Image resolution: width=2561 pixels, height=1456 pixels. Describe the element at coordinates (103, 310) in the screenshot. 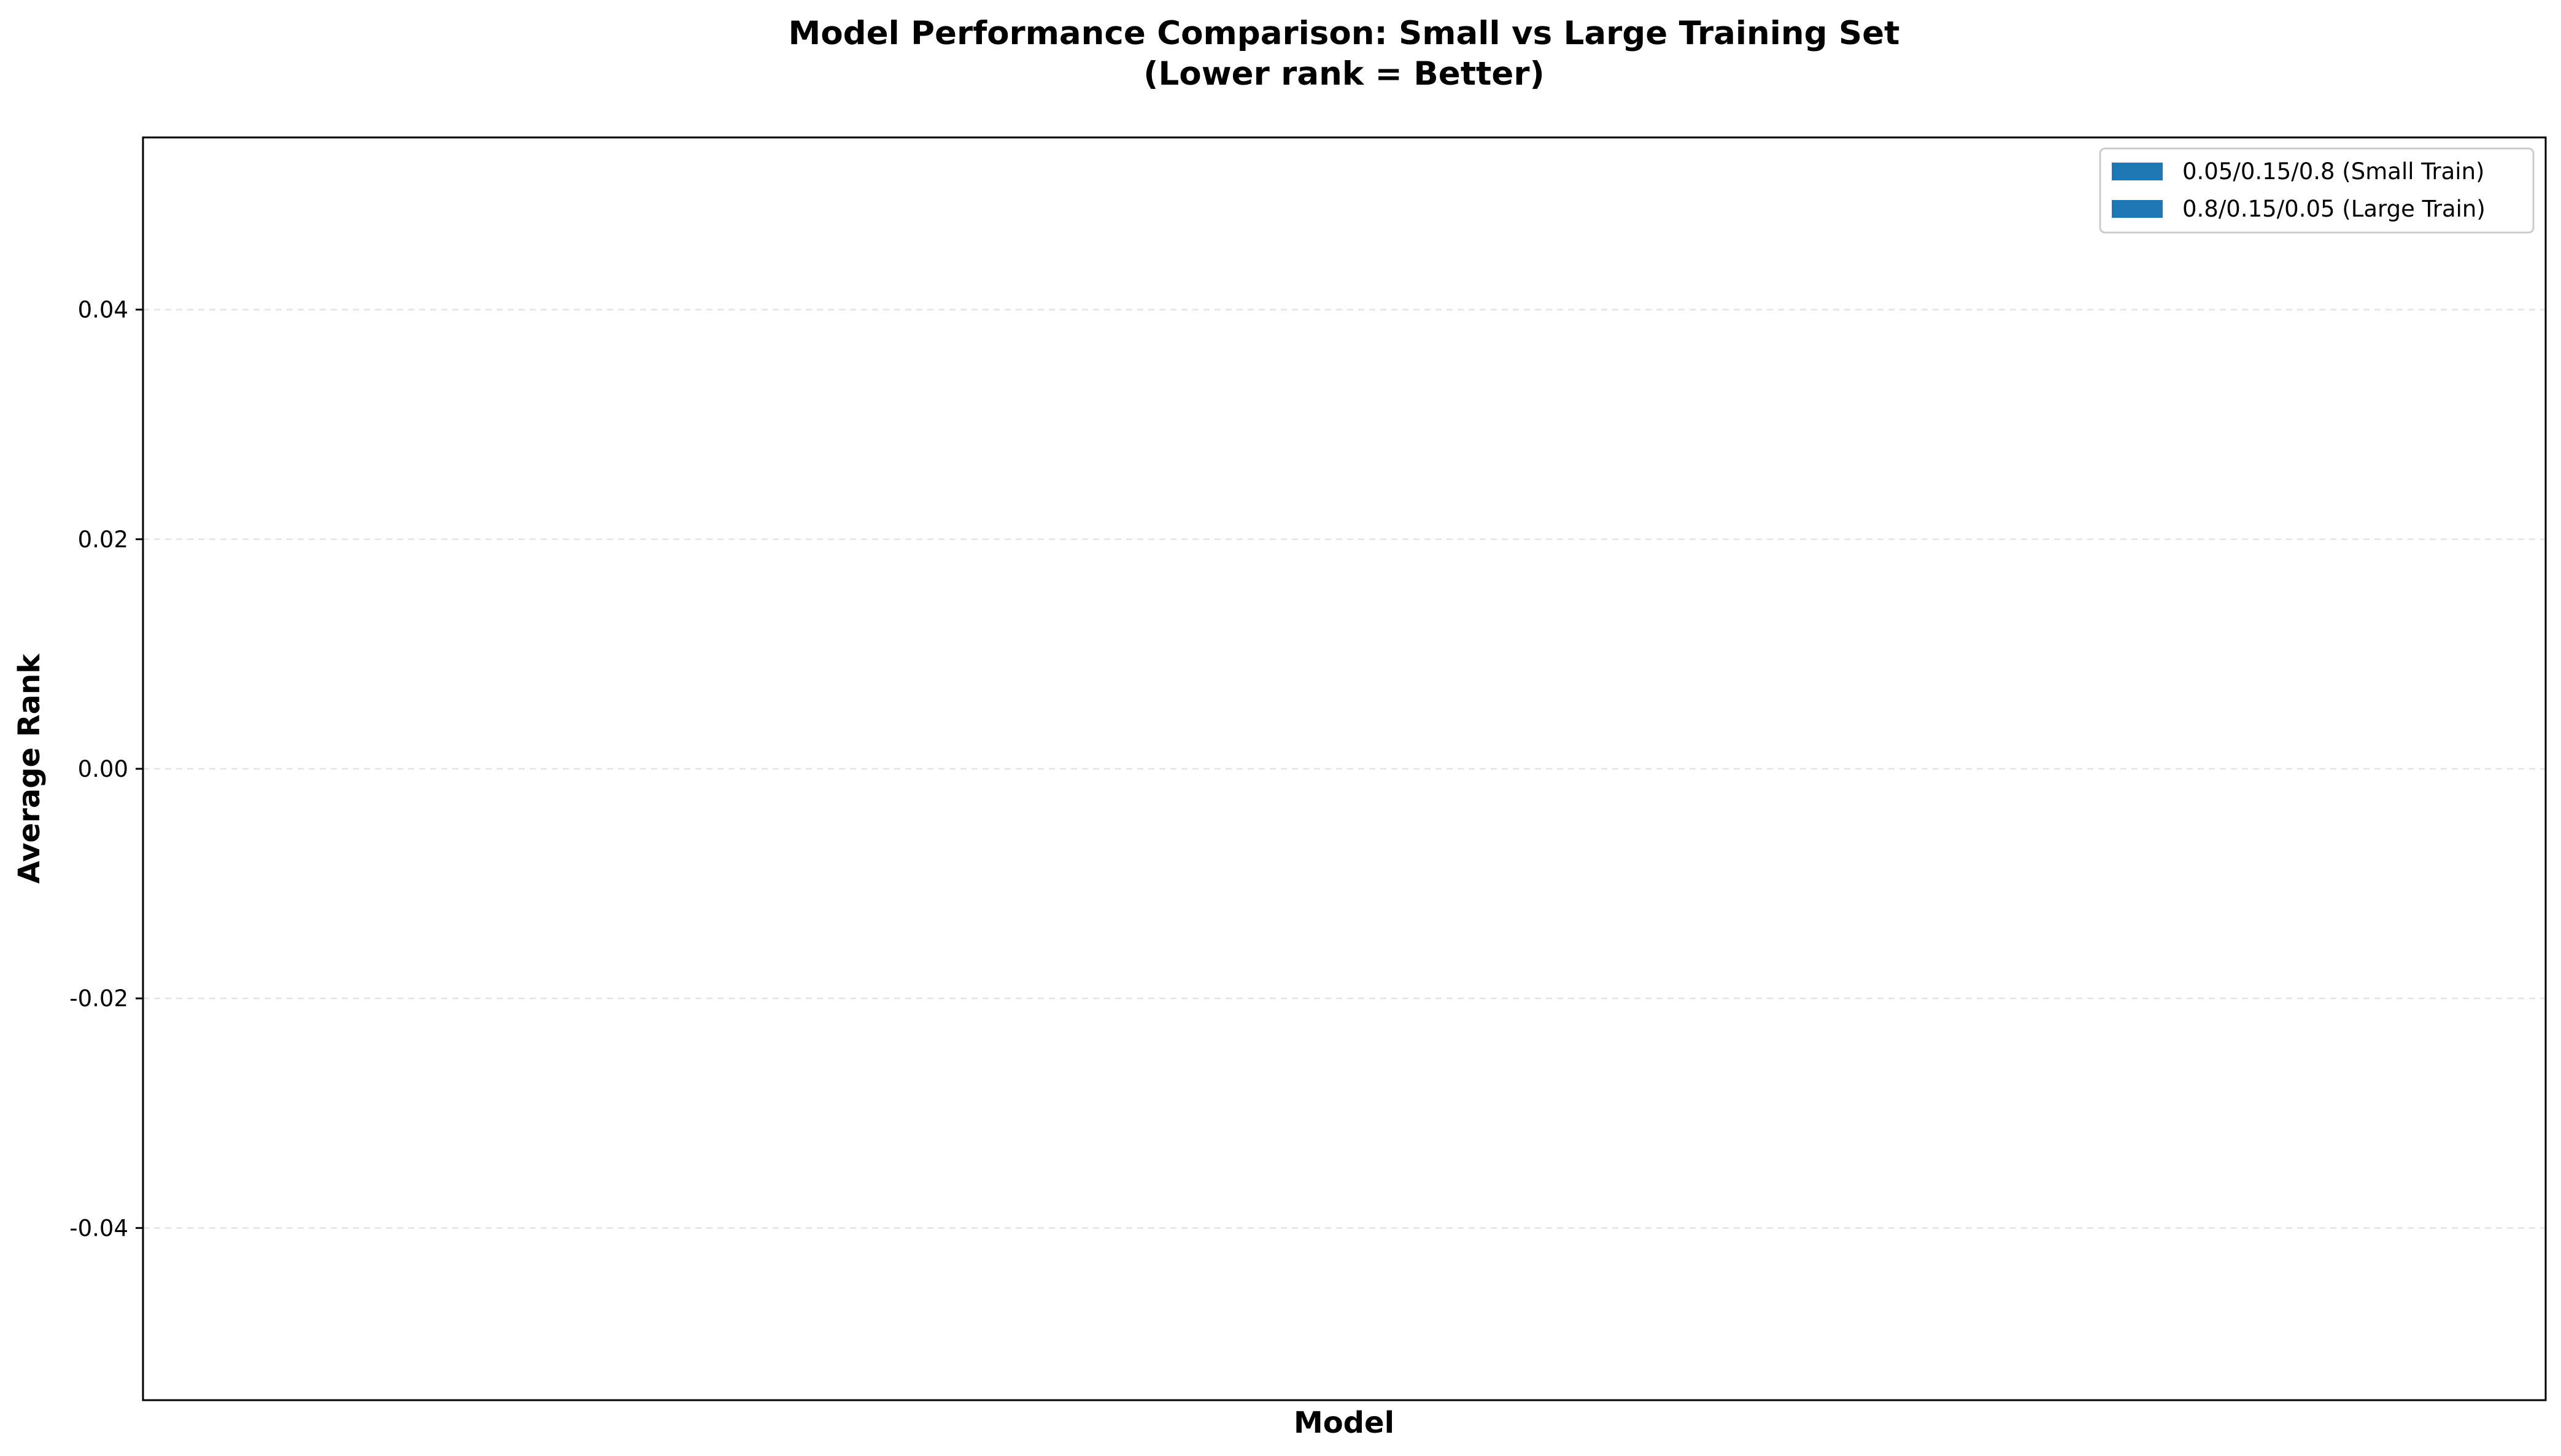

I see `y-tick-label: 0.04` at that location.